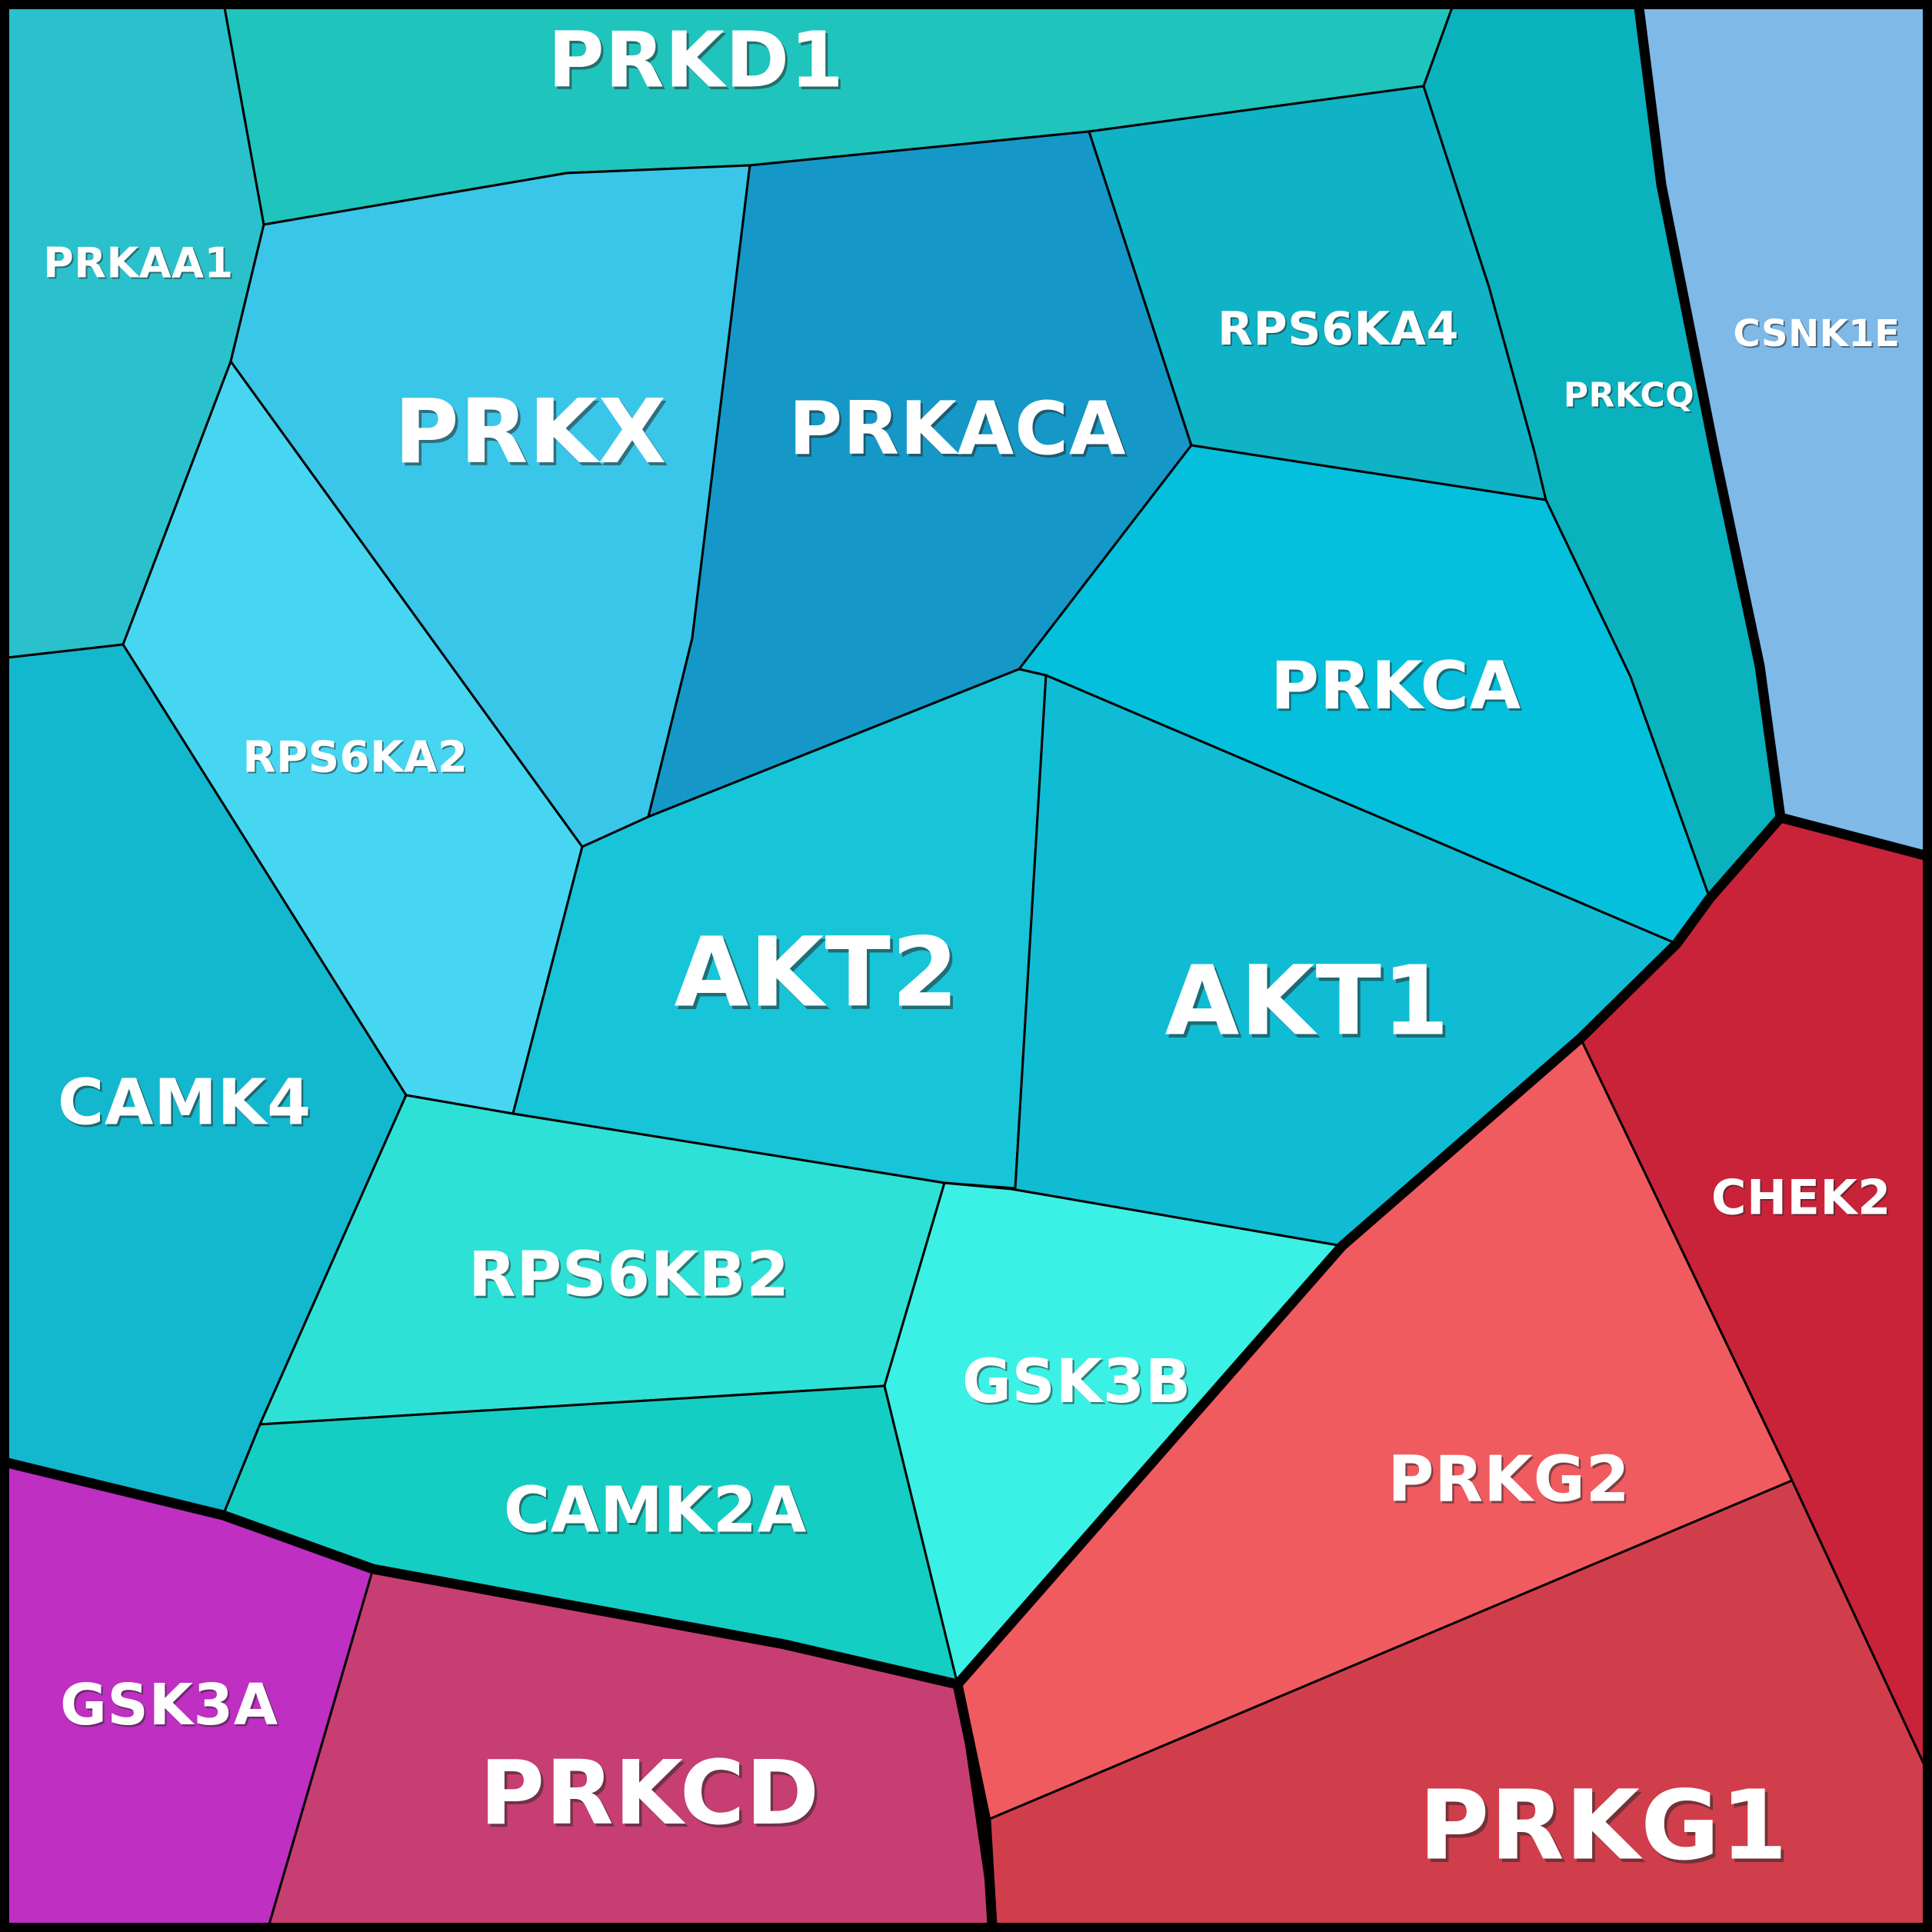 The image size is (1932, 1932). I want to click on cell-label-rps6ka4: RPS6KA4, so click(1338, 329).